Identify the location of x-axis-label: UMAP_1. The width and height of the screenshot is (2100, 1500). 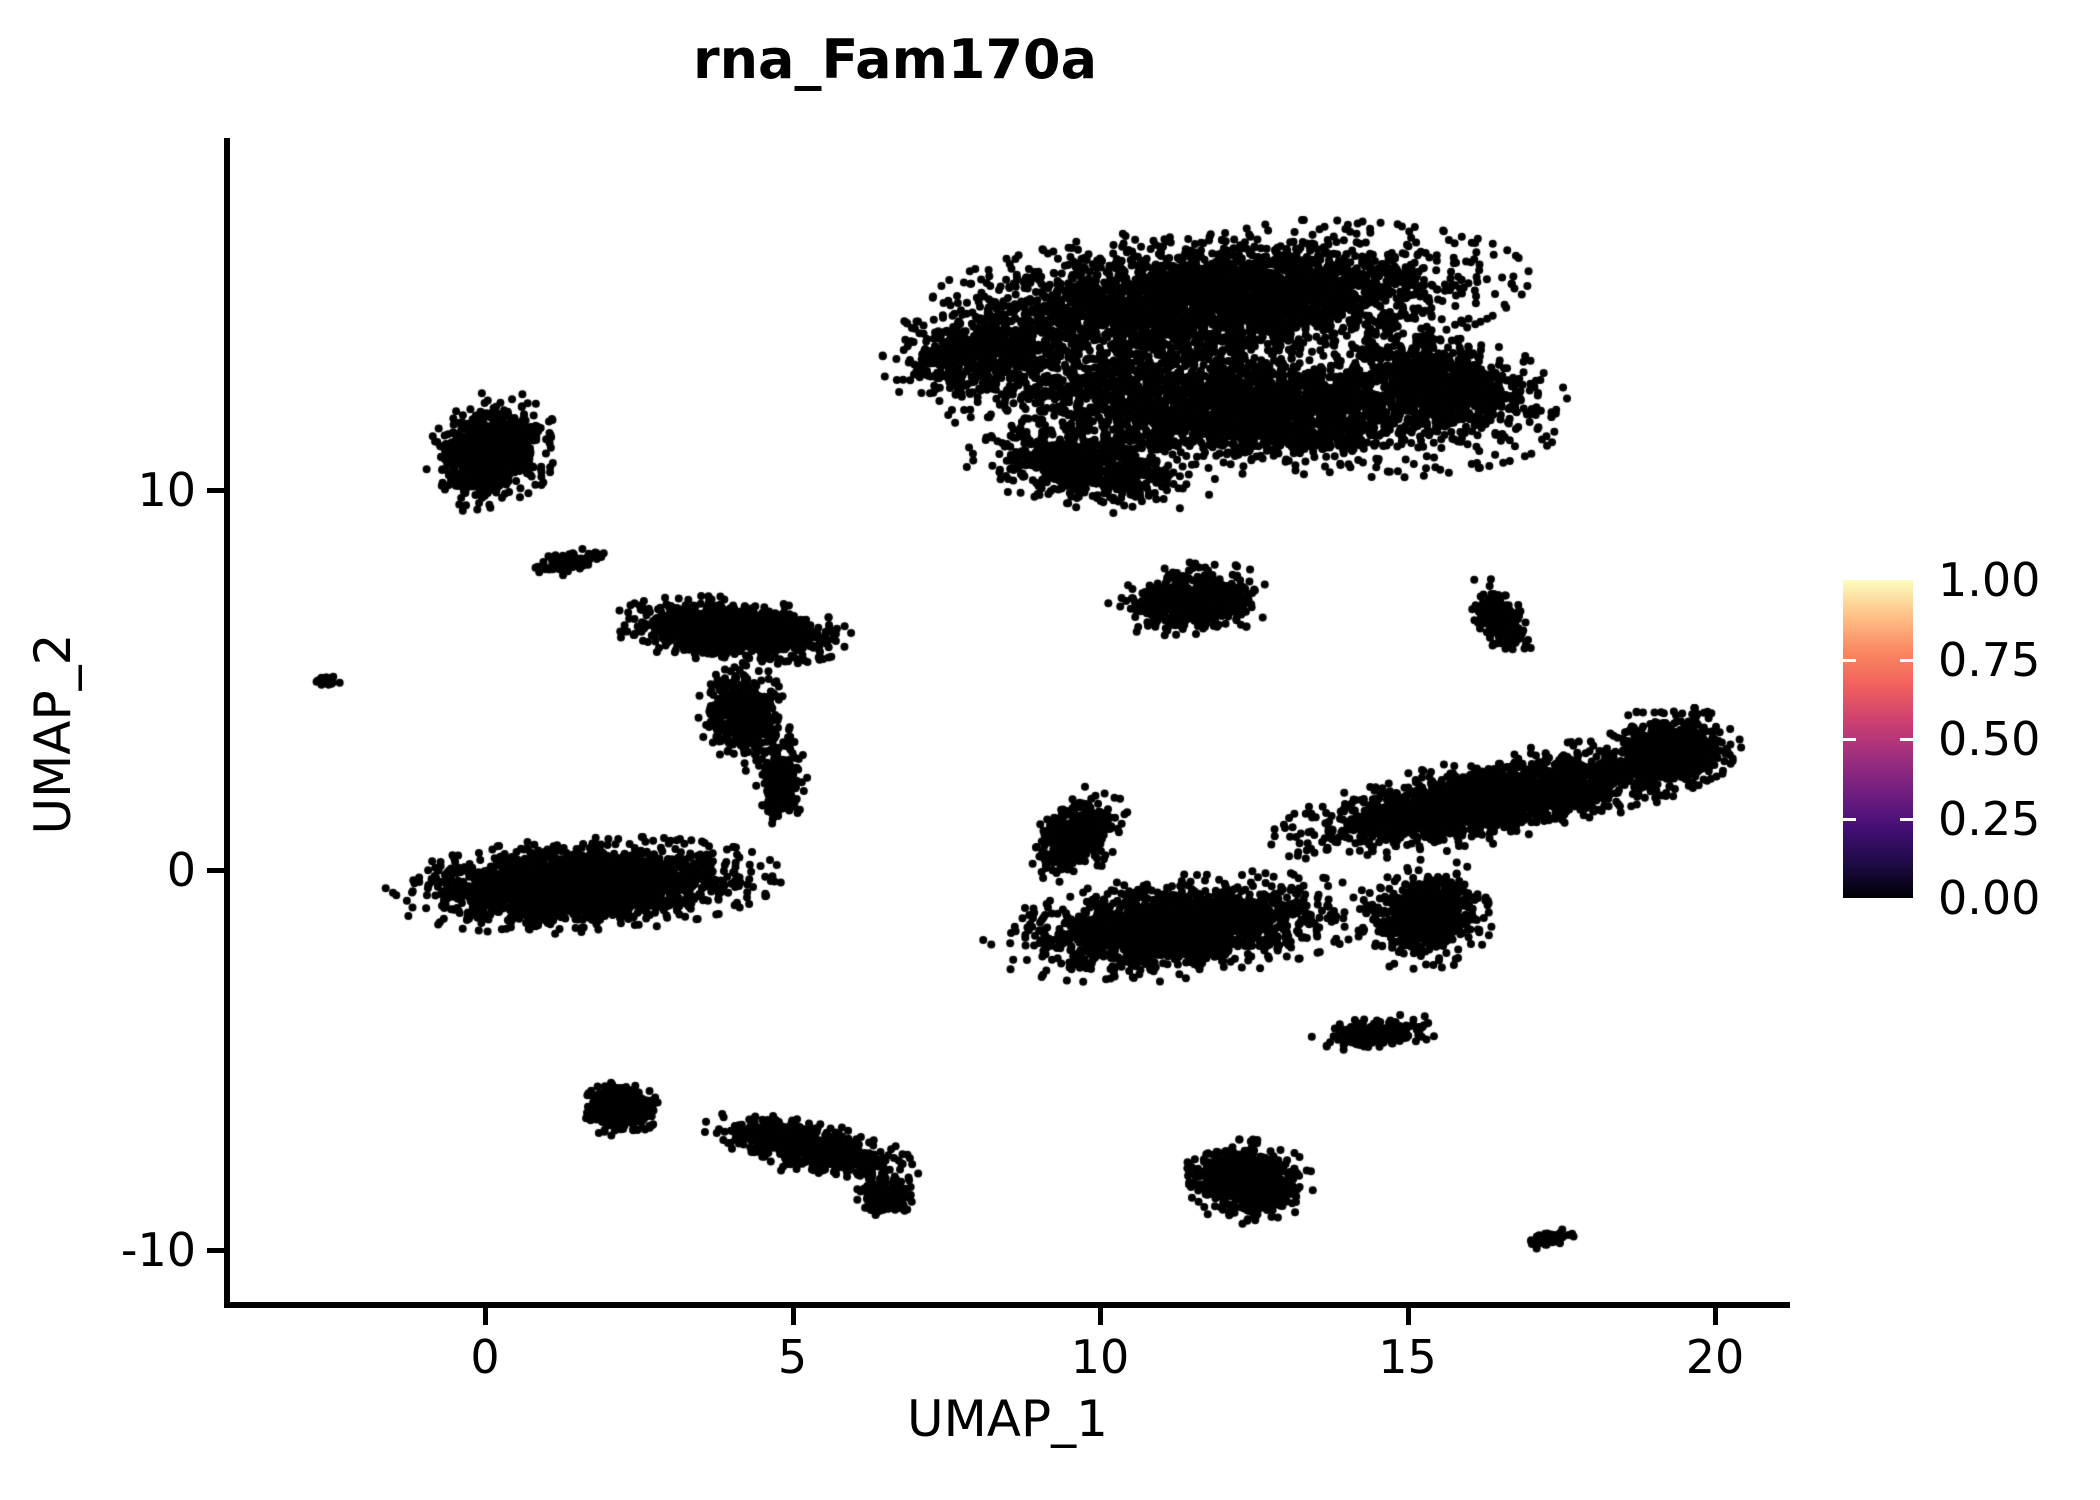
(1007, 1419).